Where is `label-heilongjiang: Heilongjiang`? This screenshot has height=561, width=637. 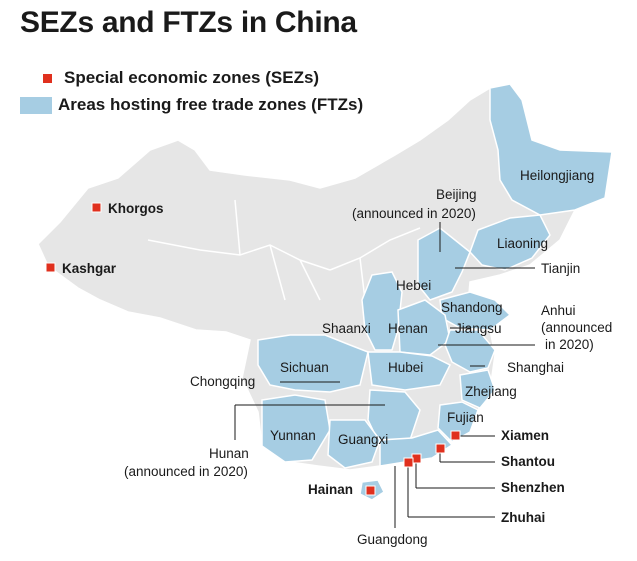
label-heilongjiang: Heilongjiang is located at coordinates (557, 175).